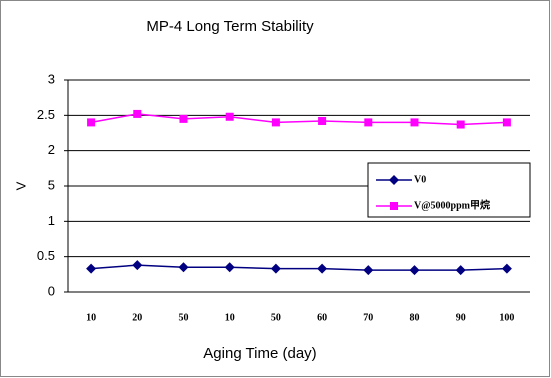 This screenshot has height=378, width=551. Describe the element at coordinates (461, 317) in the screenshot. I see `x-tick-label: 90` at that location.